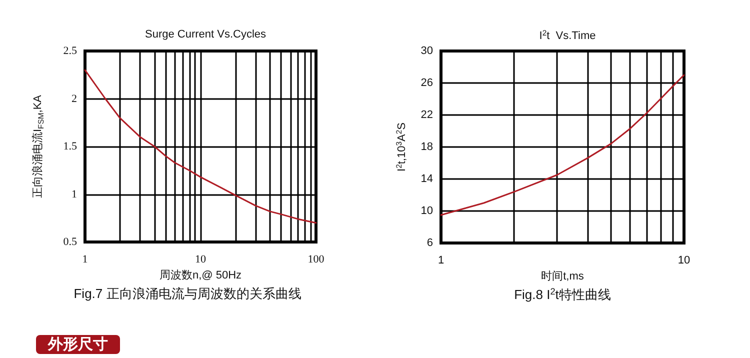  Describe the element at coordinates (426, 211) in the screenshot. I see `y-tick-label: 10` at that location.